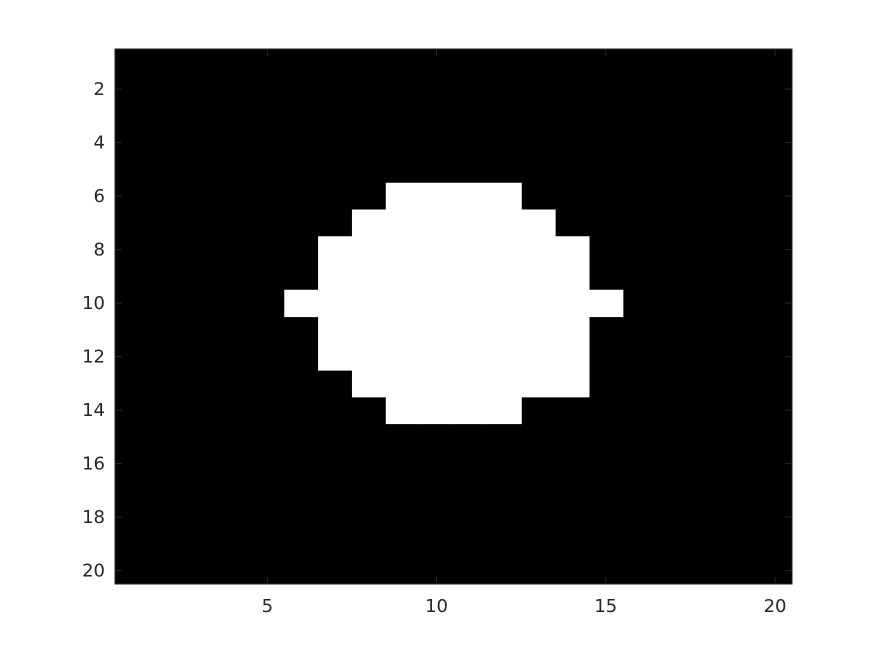 The width and height of the screenshot is (875, 656). Describe the element at coordinates (267, 606) in the screenshot. I see `x-tick-label: 5` at that location.